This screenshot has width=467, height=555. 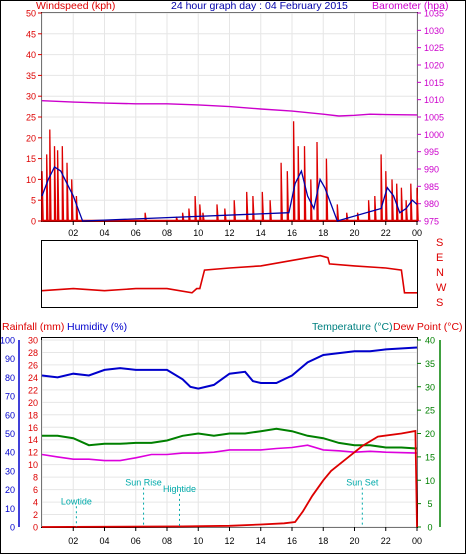 I want to click on humidity-y-tick-label: 10, so click(x=10, y=509).